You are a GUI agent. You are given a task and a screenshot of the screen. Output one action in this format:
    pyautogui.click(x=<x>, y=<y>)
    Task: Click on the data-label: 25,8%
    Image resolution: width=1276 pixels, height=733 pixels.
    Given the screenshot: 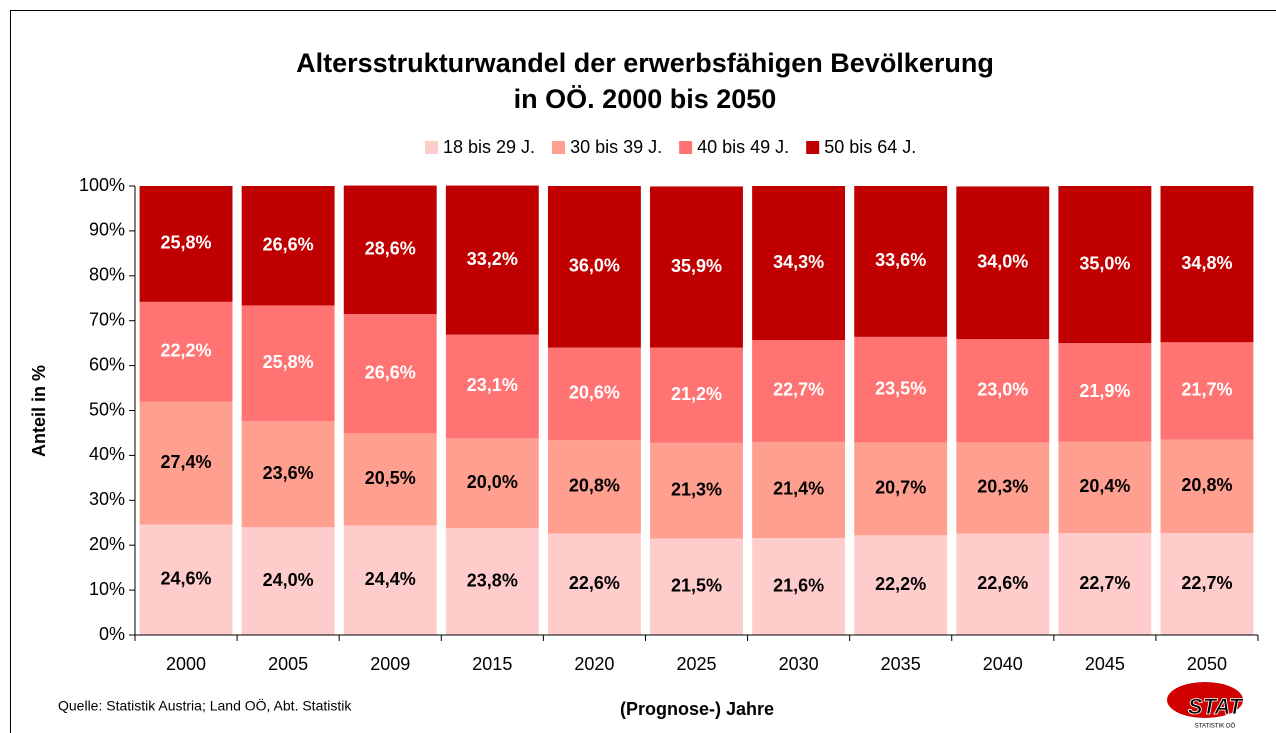 What is the action you would take?
    pyautogui.click(x=288, y=362)
    